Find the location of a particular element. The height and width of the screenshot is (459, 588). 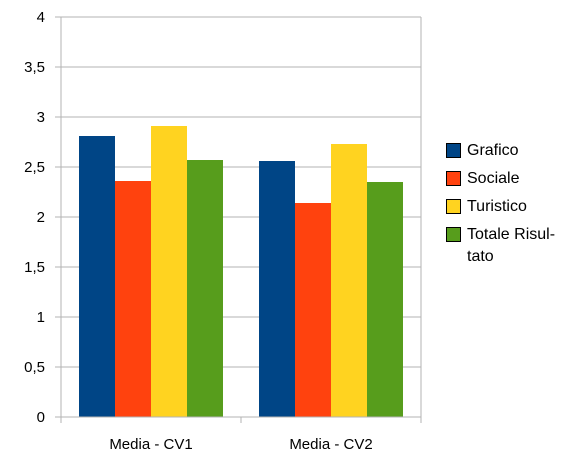

x-tick-label: Media - CV2 is located at coordinates (330, 444).